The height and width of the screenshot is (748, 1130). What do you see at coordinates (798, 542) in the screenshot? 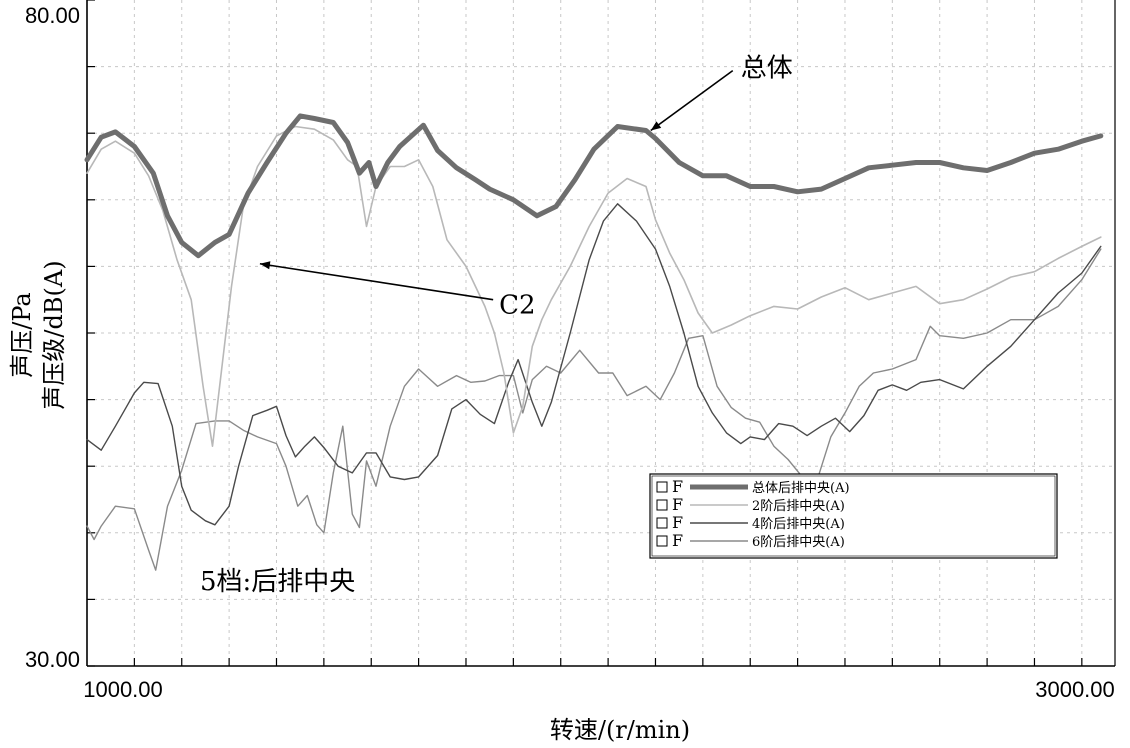
I see `legend-item-label: 6阶后排中央(A)` at bounding box center [798, 542].